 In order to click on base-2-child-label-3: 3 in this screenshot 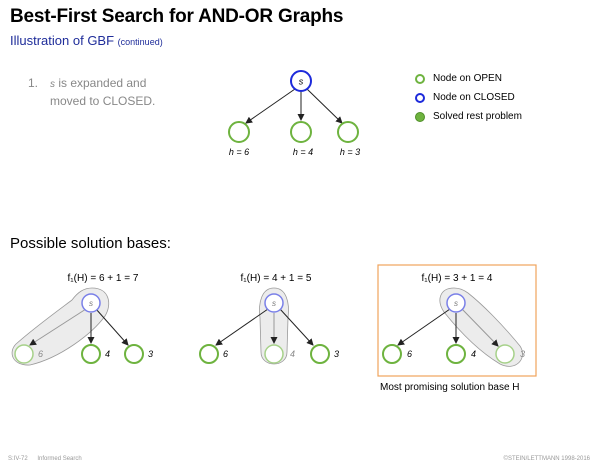, I will do `click(336, 354)`.